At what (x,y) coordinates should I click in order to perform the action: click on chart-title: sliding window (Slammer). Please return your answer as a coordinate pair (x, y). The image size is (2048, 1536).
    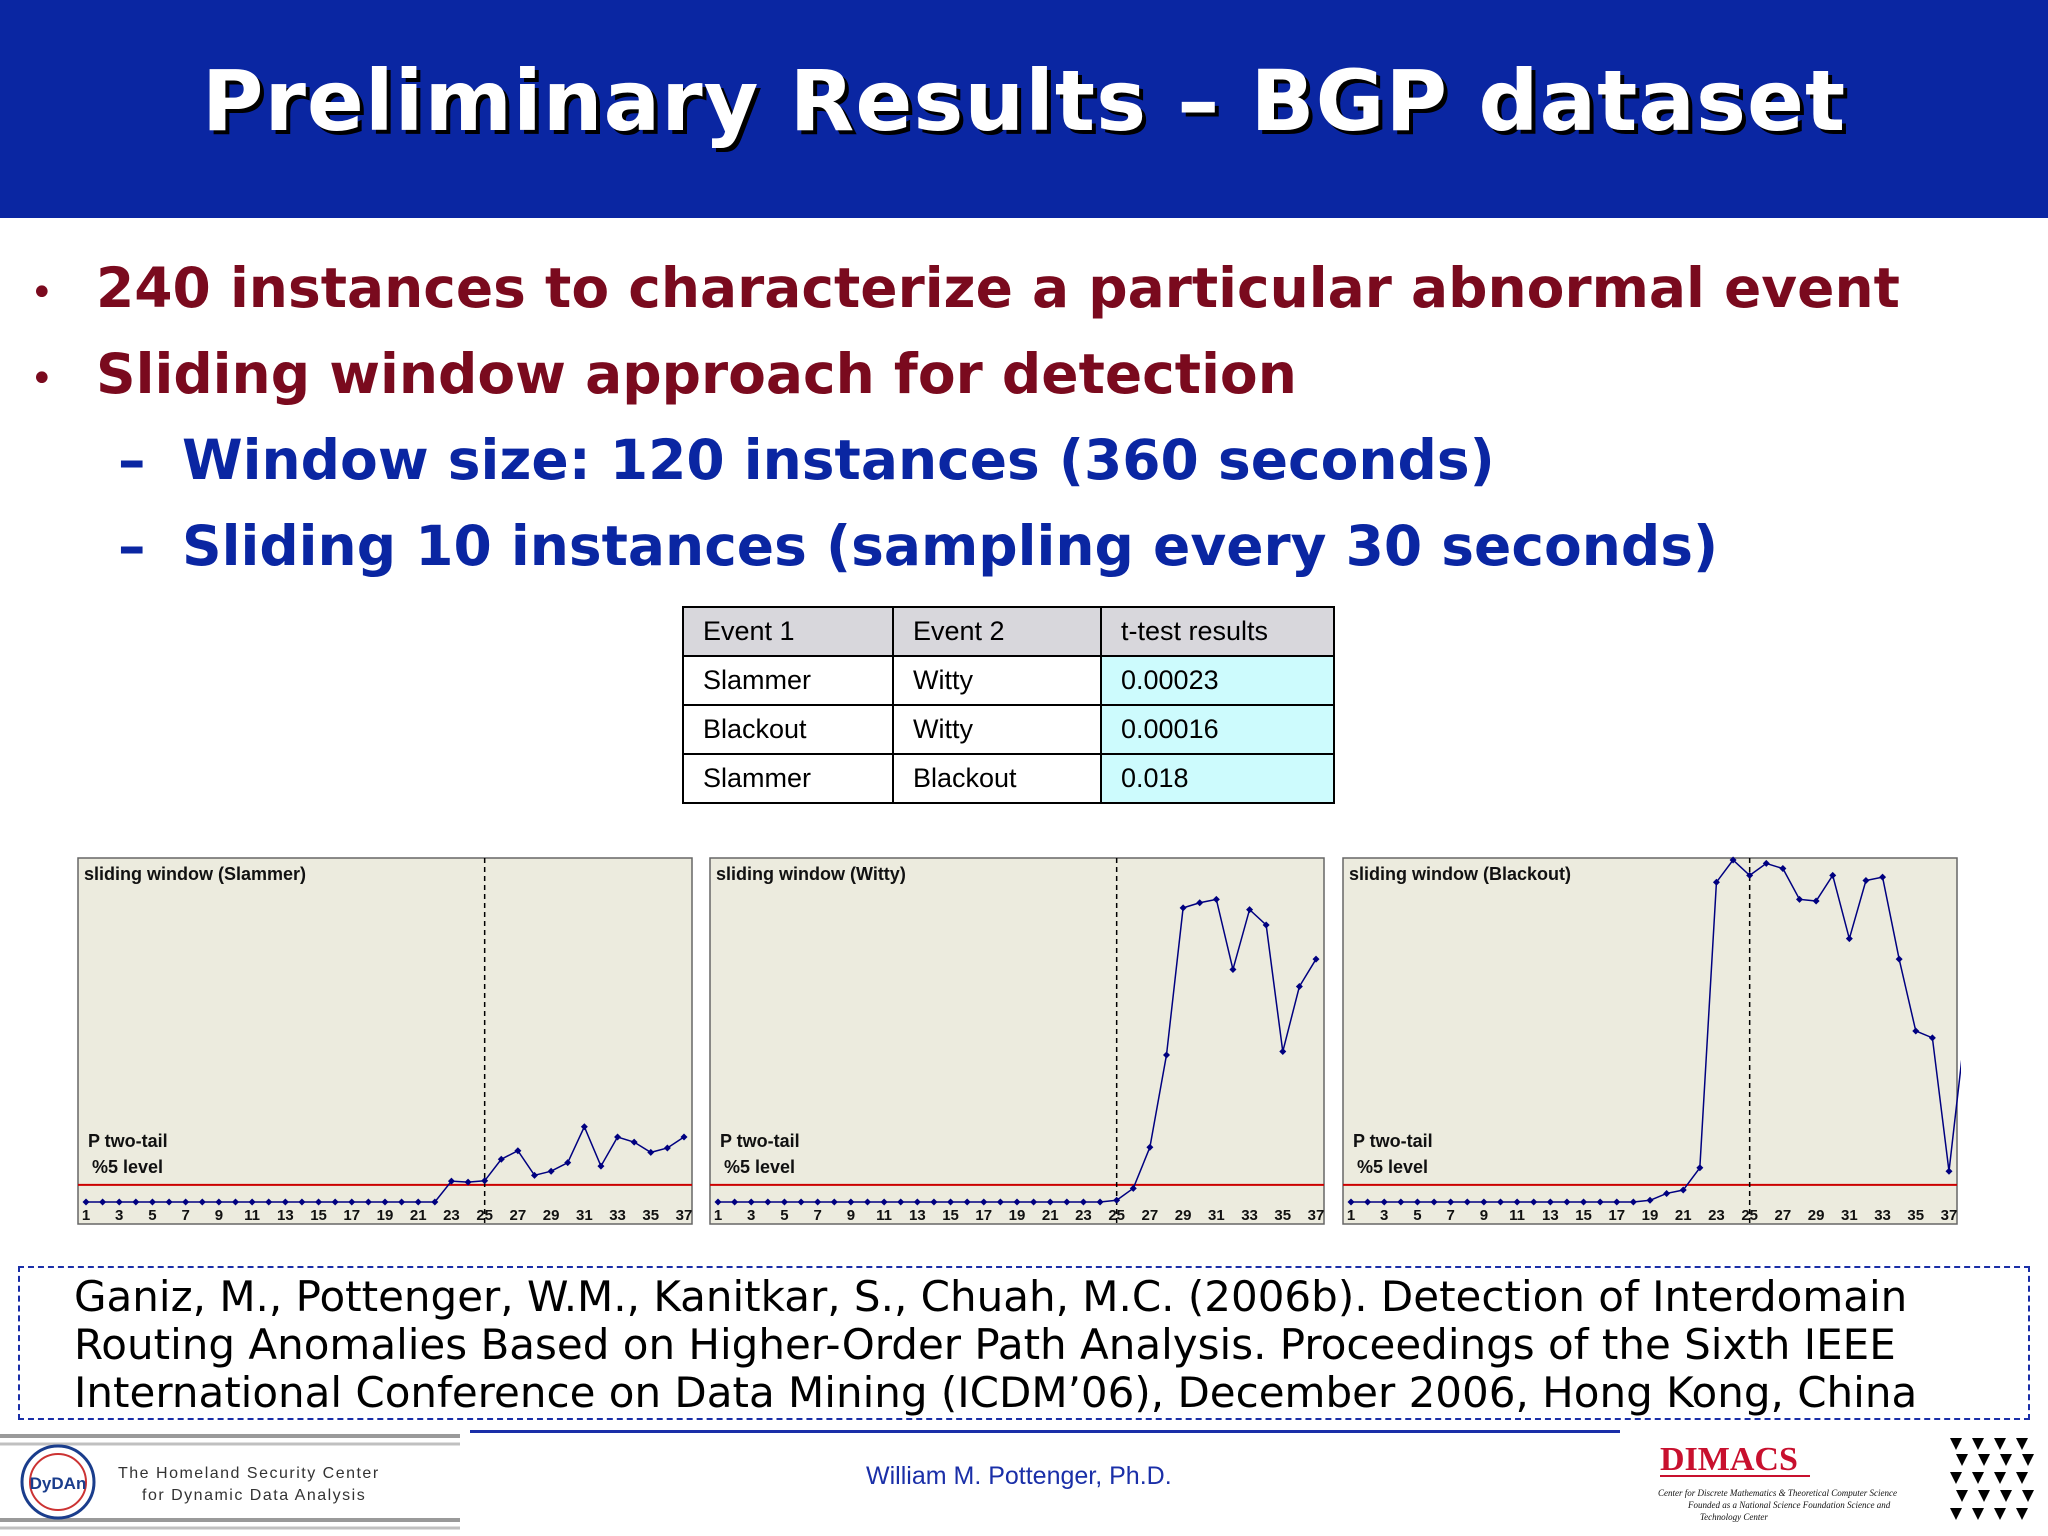
    Looking at the image, I should click on (195, 874).